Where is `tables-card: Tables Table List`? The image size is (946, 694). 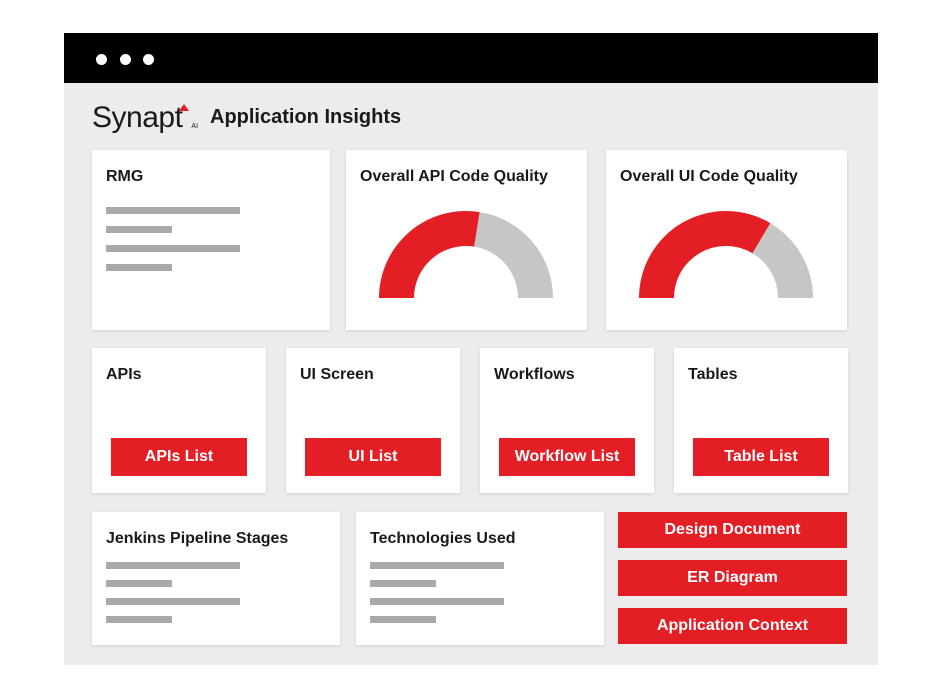 tables-card: Tables Table List is located at coordinates (761, 420).